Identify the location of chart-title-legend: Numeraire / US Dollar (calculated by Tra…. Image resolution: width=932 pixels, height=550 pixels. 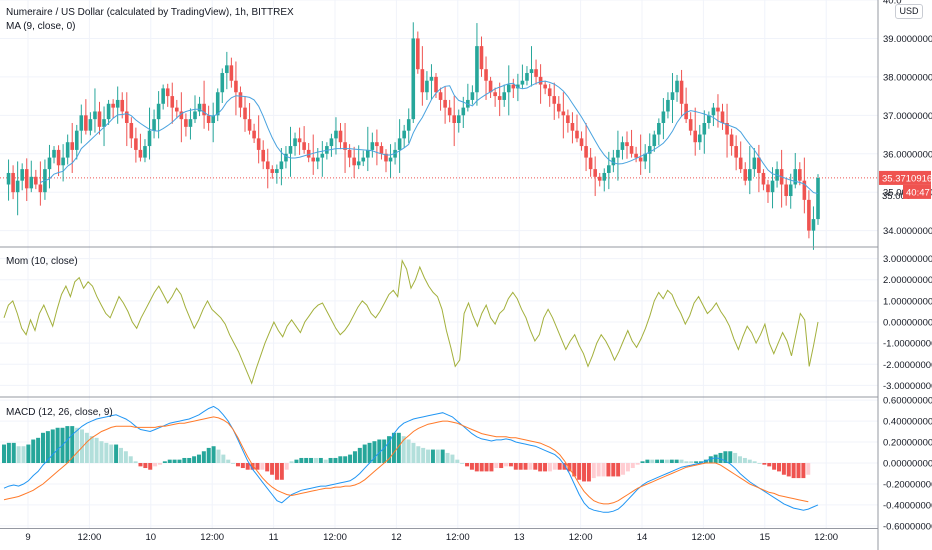
(150, 12).